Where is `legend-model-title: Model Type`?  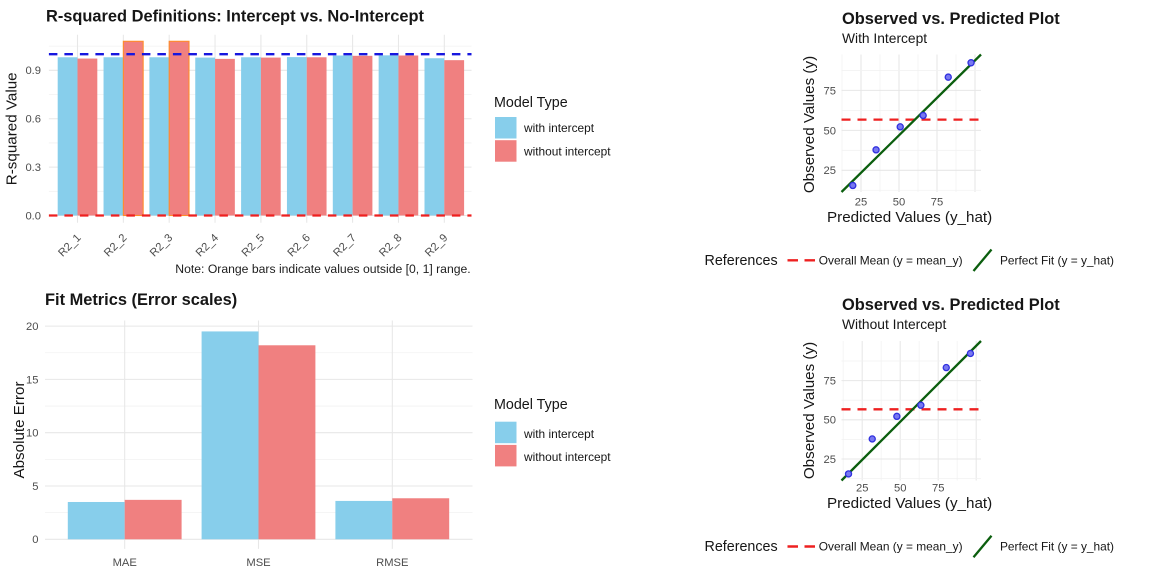 legend-model-title: Model Type is located at coordinates (531, 103).